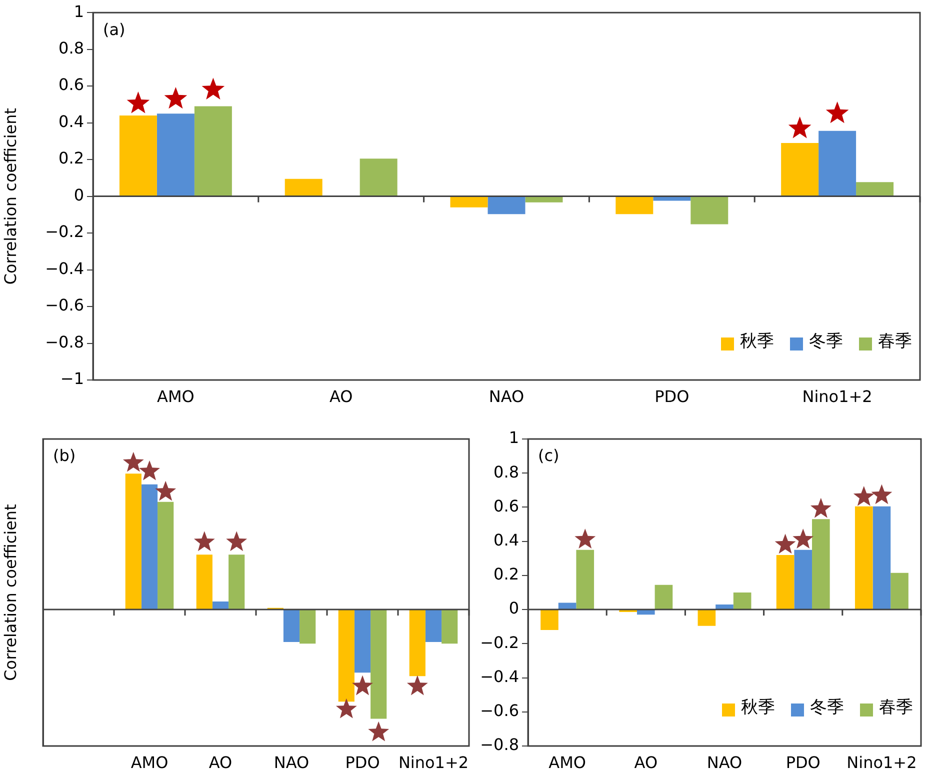 This screenshot has height=778, width=932. What do you see at coordinates (114, 29) in the screenshot?
I see `annotation: (a)` at bounding box center [114, 29].